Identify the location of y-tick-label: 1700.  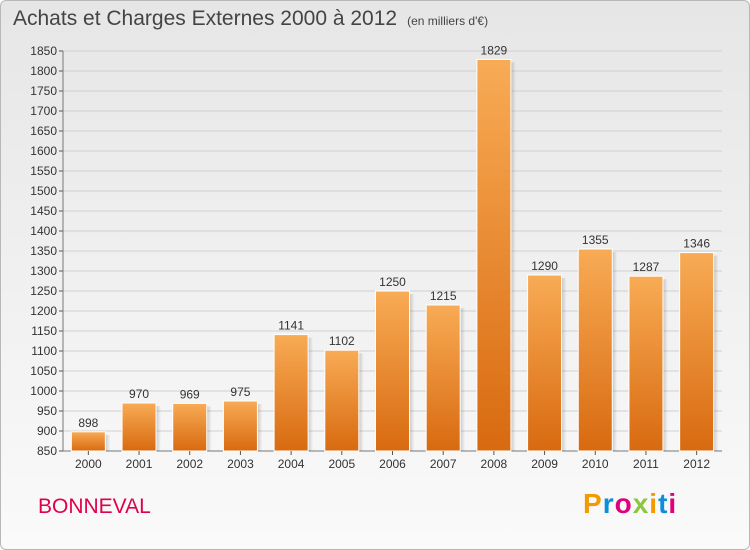
(43, 111).